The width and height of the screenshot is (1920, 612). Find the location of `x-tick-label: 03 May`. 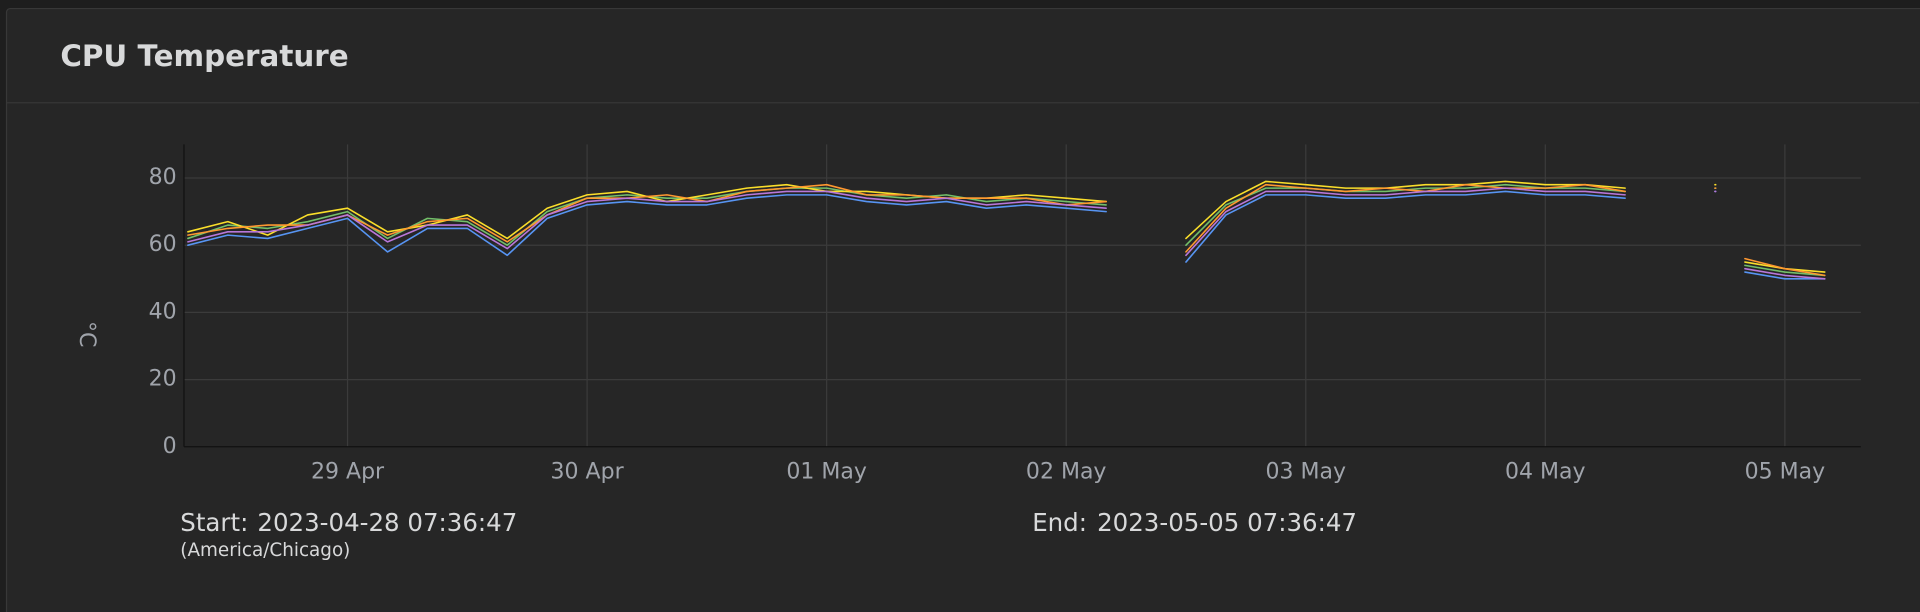

x-tick-label: 03 May is located at coordinates (1306, 471).